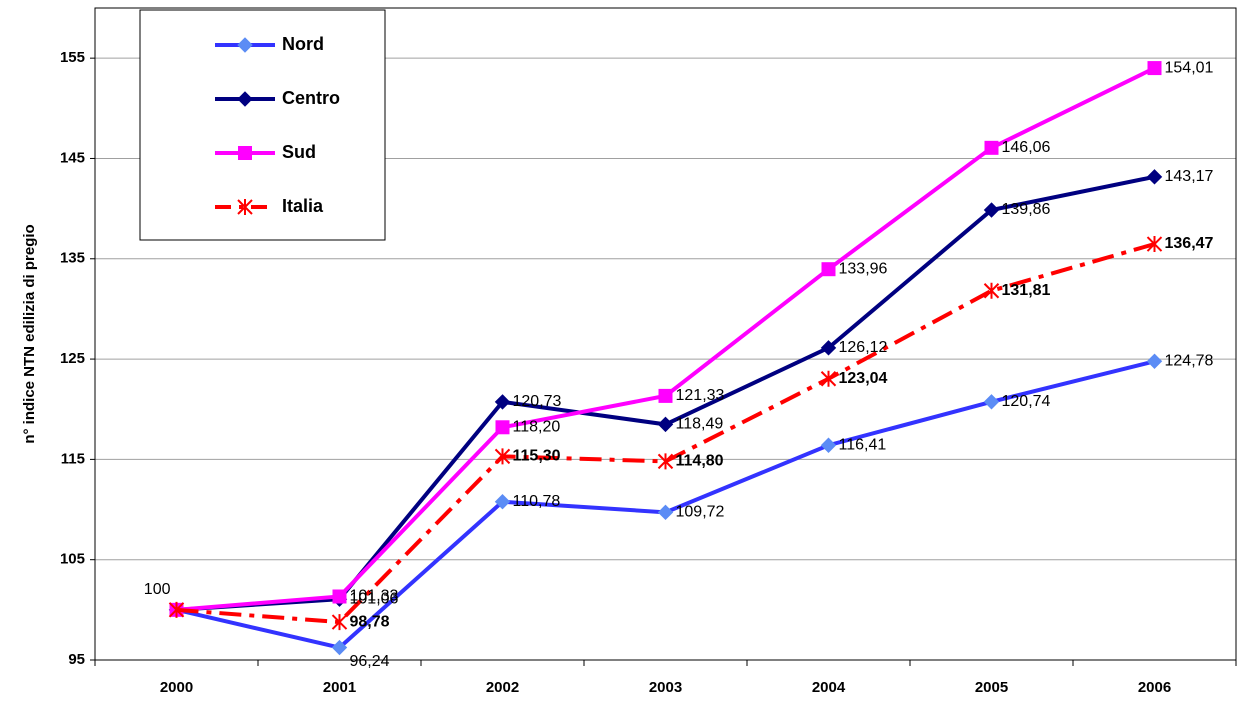  Describe the element at coordinates (700, 512) in the screenshot. I see `data-label: 109,72` at that location.